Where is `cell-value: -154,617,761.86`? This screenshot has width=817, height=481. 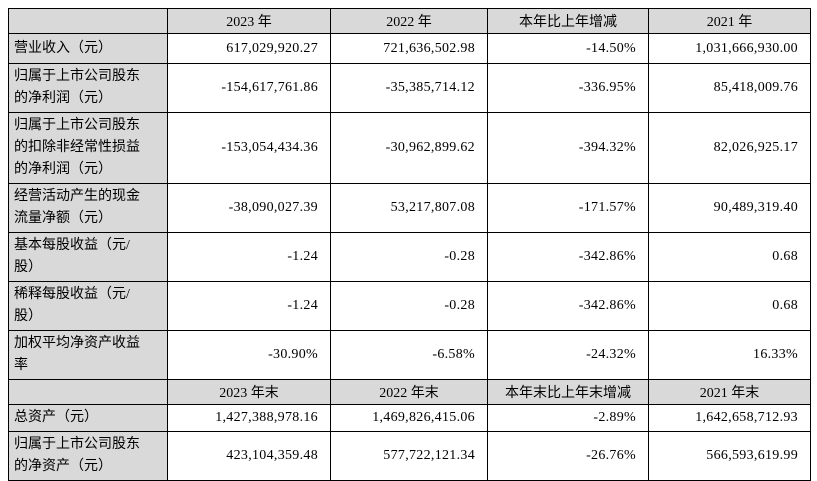
cell-value: -154,617,761.86 is located at coordinates (249, 88).